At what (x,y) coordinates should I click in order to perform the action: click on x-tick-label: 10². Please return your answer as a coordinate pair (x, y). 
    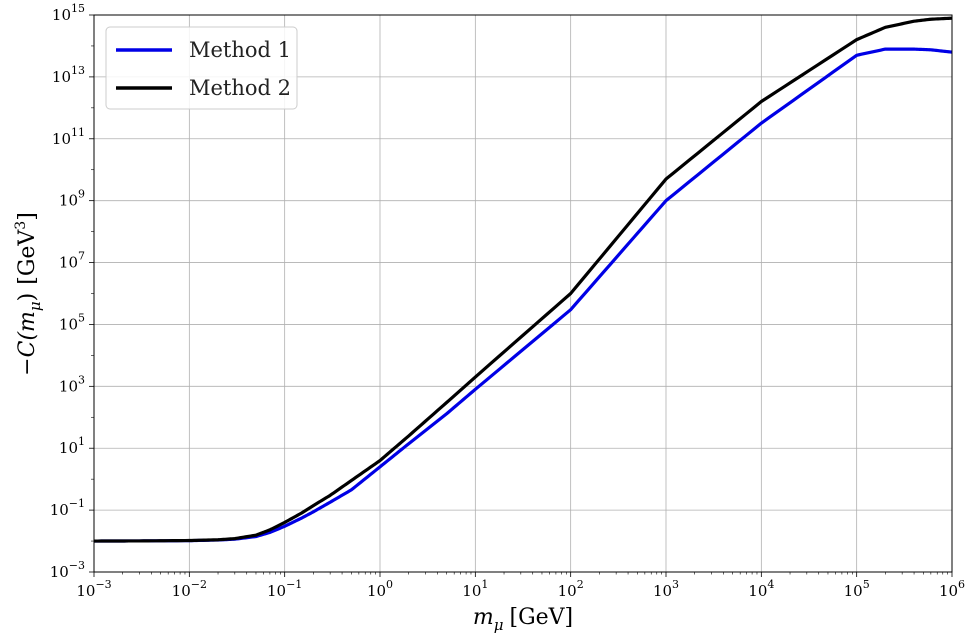
    Looking at the image, I should click on (571, 589).